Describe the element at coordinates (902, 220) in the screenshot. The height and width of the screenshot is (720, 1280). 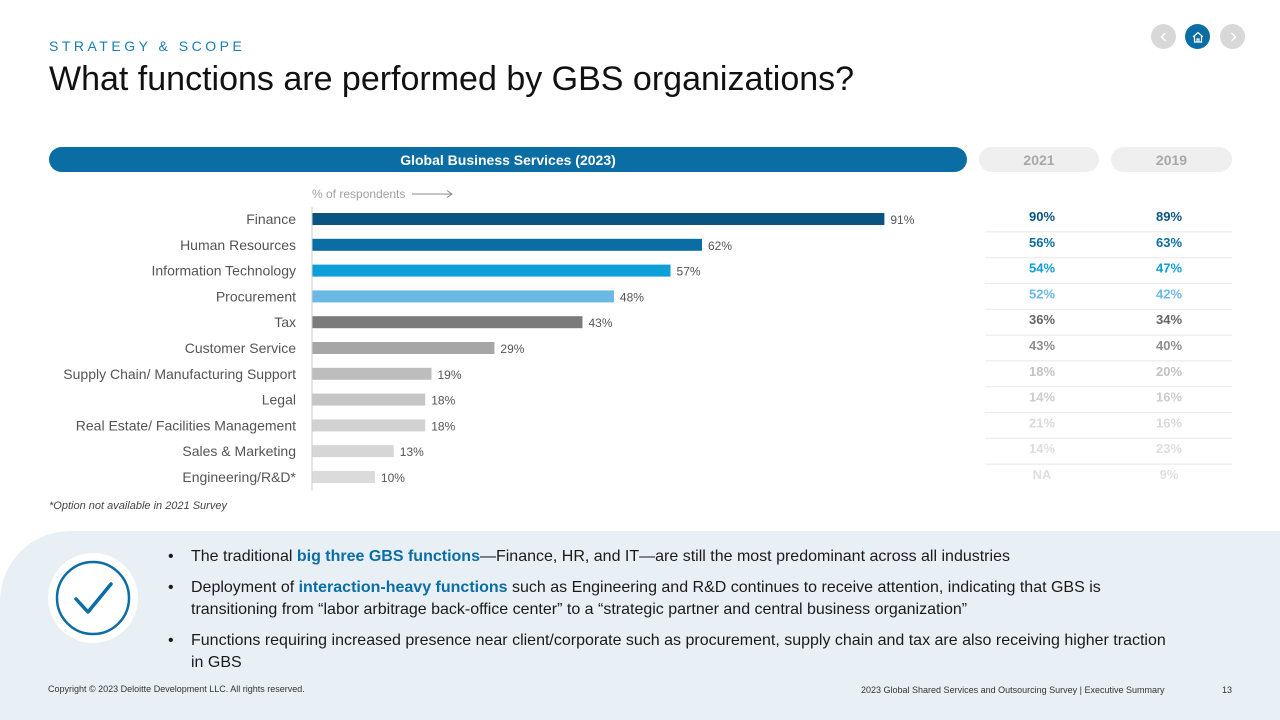
I see `bar-value-label: 91%` at that location.